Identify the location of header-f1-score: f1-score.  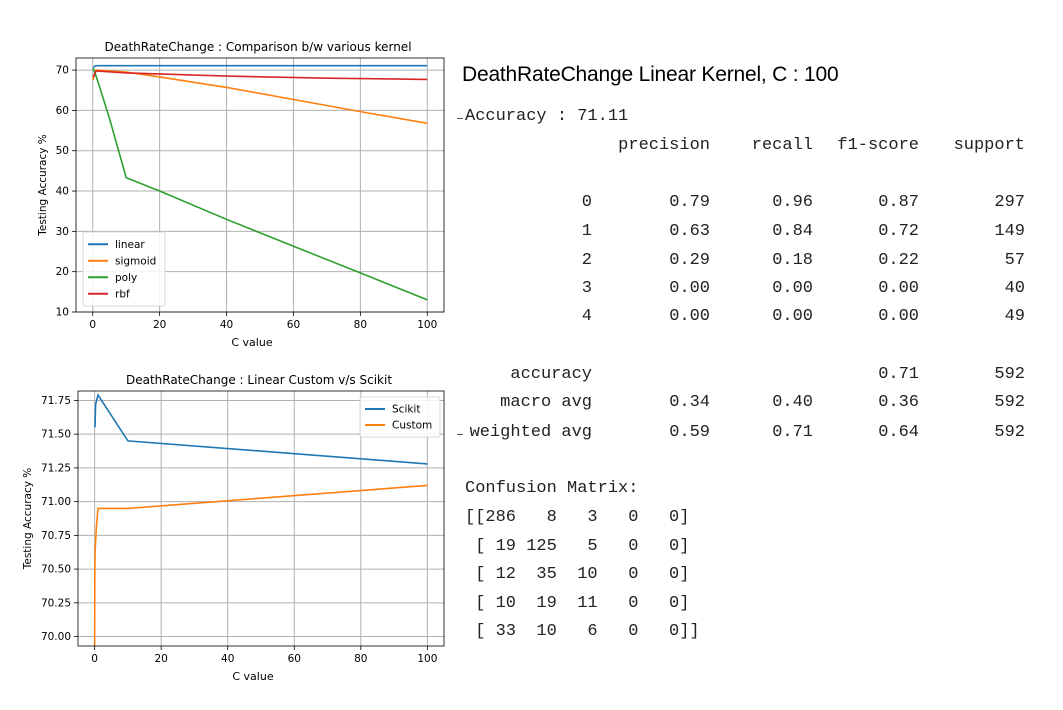
(878, 145).